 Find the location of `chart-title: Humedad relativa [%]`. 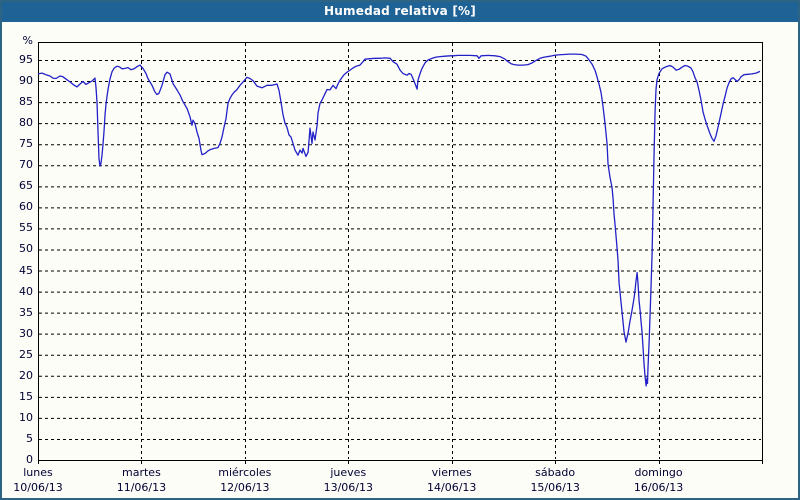

chart-title: Humedad relativa [%] is located at coordinates (400, 11).